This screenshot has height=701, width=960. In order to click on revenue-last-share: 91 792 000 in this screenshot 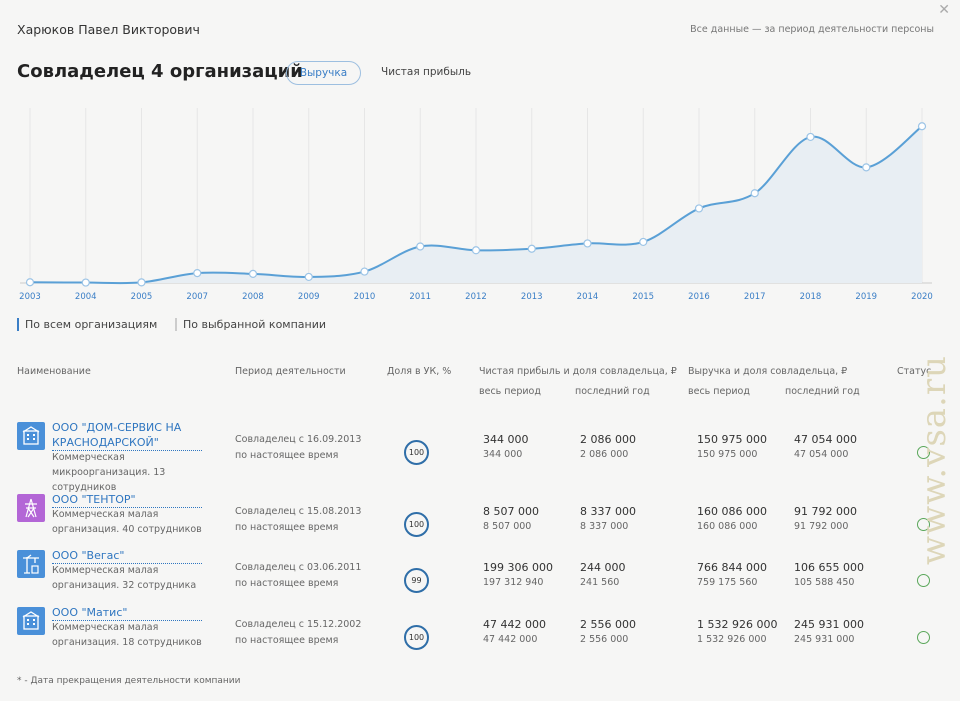, I will do `click(821, 526)`.